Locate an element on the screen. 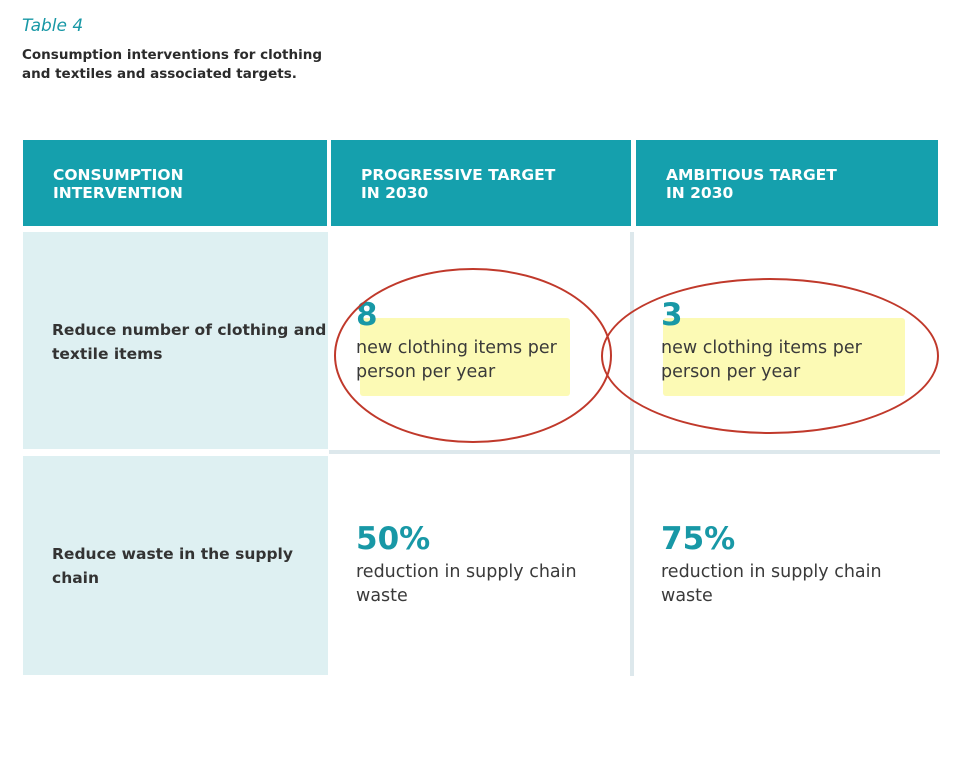 The width and height of the screenshot is (960, 779). cell-progressive-waste: 50% reduction in supply chain waste is located at coordinates (486, 565).